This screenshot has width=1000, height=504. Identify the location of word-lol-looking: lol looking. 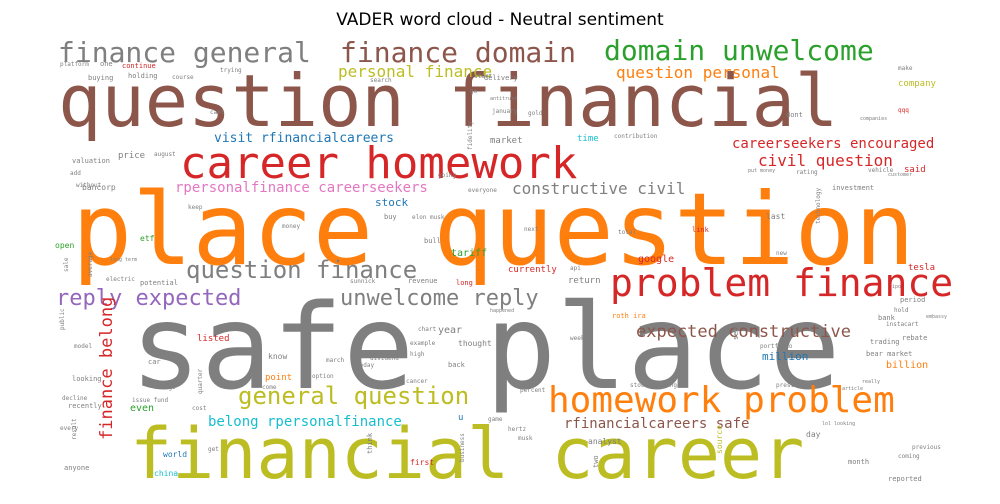
(838, 424).